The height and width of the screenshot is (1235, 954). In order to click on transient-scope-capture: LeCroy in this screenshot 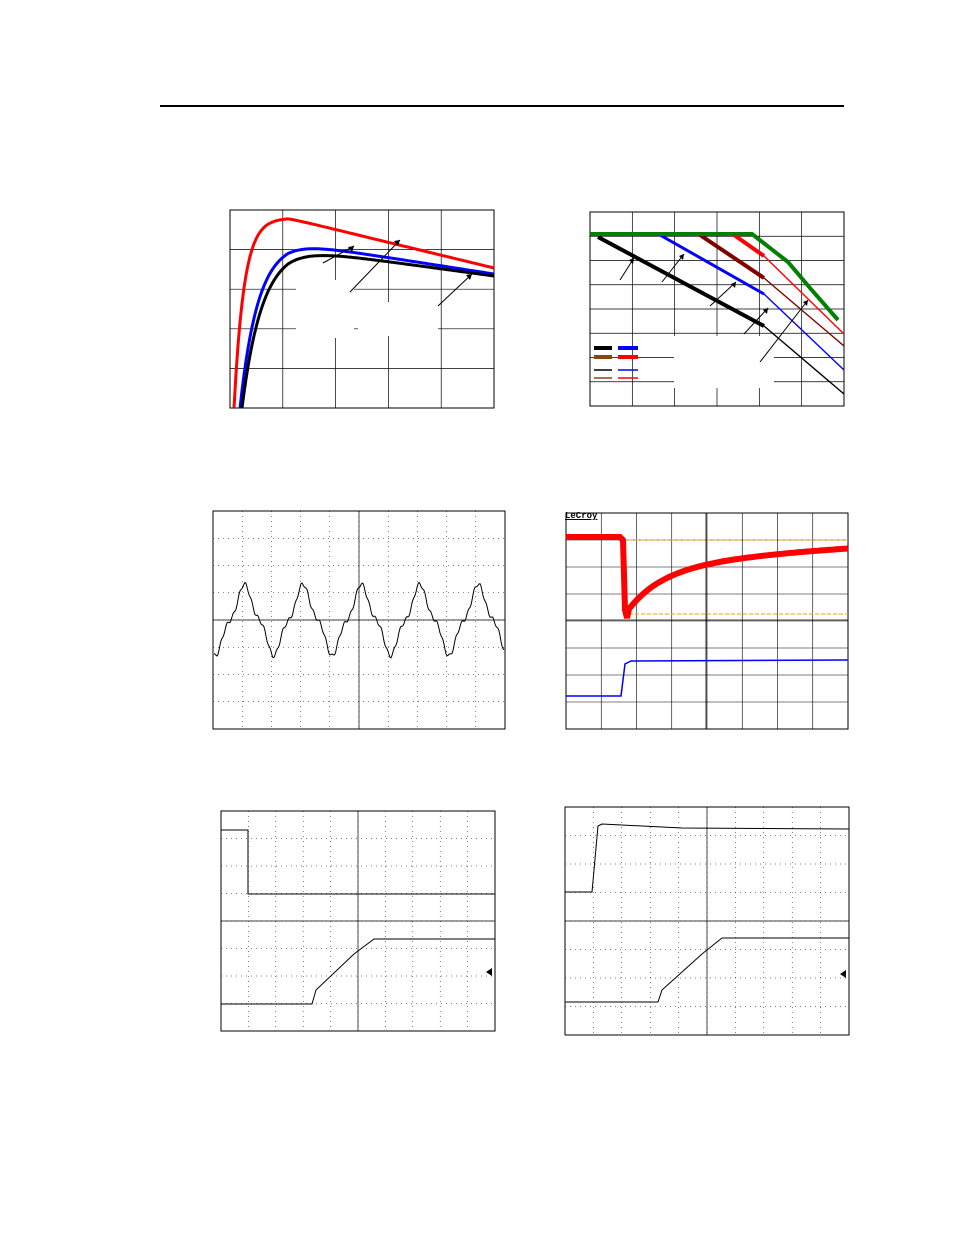, I will do `click(707, 621)`.